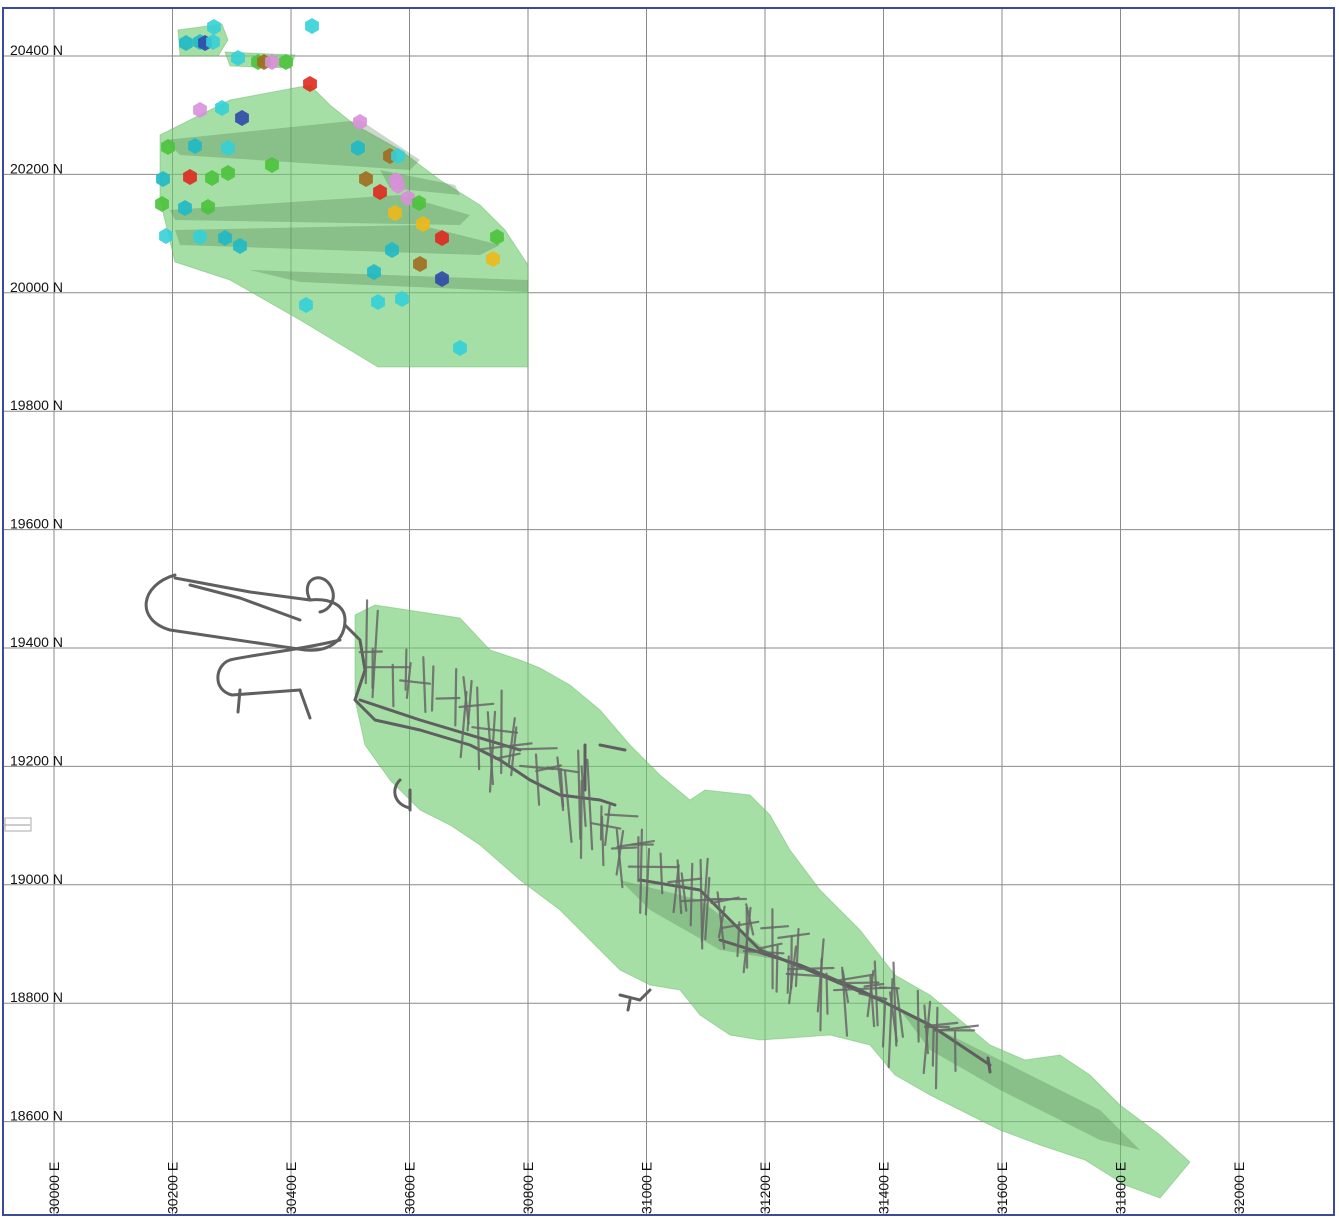 Image resolution: width=1339 pixels, height=1217 pixels. I want to click on left-margin-marker, so click(18, 824).